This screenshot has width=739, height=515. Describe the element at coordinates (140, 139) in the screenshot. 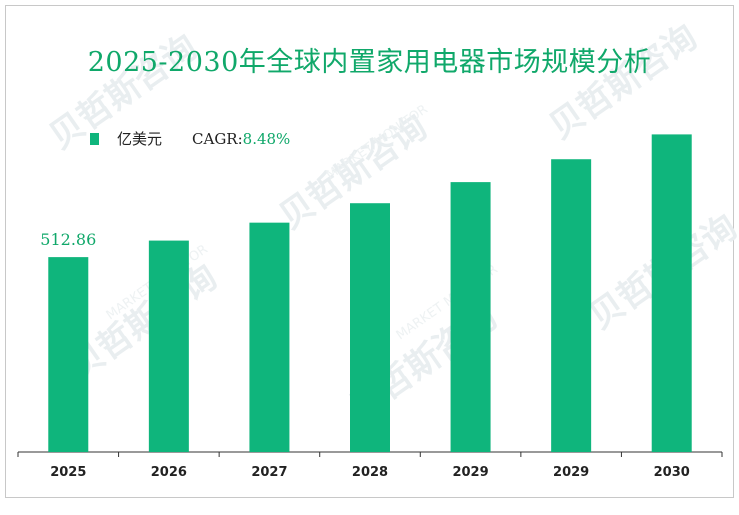

I see `legend-series-label: 亿美元` at that location.